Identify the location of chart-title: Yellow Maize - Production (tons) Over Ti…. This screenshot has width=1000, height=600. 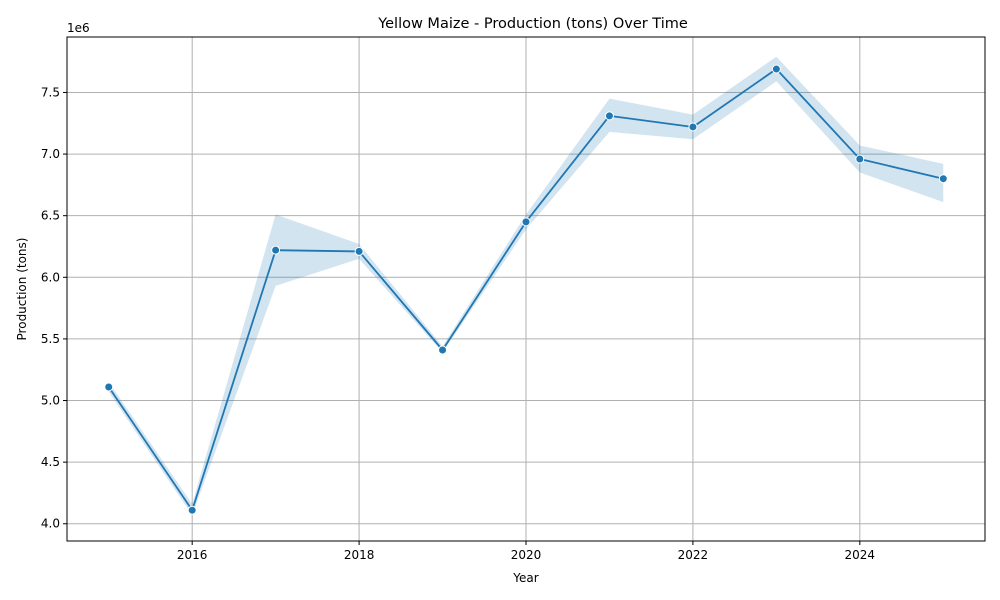
(532, 24).